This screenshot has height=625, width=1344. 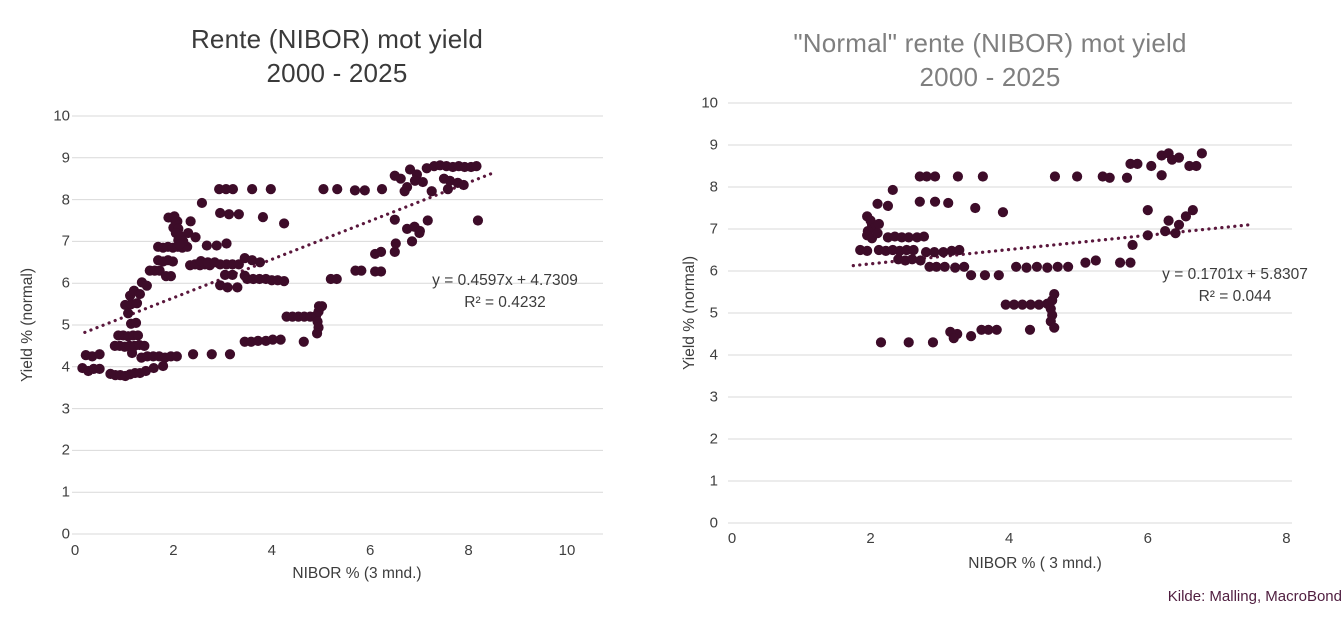 What do you see at coordinates (567, 550) in the screenshot?
I see `x-tick-label: 10` at bounding box center [567, 550].